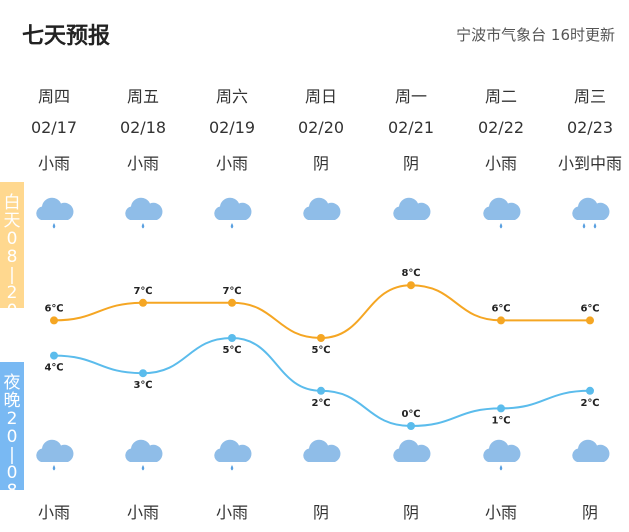  I want to click on night-label-tag: 夜晚 2 0 | 0 8, so click(12, 431).